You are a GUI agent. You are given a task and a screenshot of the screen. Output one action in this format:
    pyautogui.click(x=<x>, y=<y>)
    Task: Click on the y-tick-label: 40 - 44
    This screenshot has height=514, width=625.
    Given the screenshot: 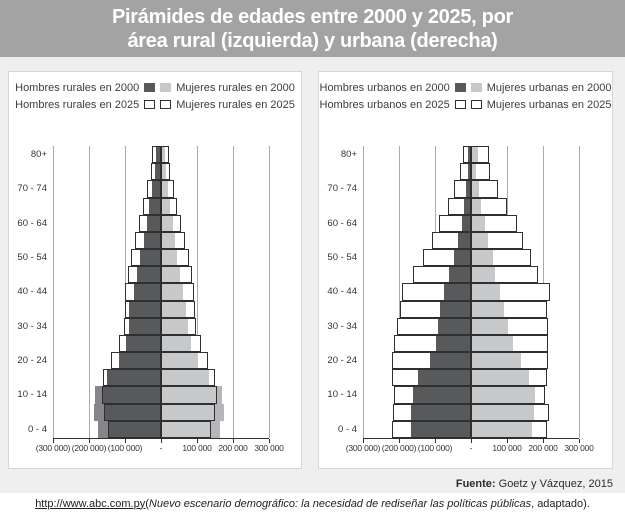 What is the action you would take?
    pyautogui.click(x=32, y=292)
    